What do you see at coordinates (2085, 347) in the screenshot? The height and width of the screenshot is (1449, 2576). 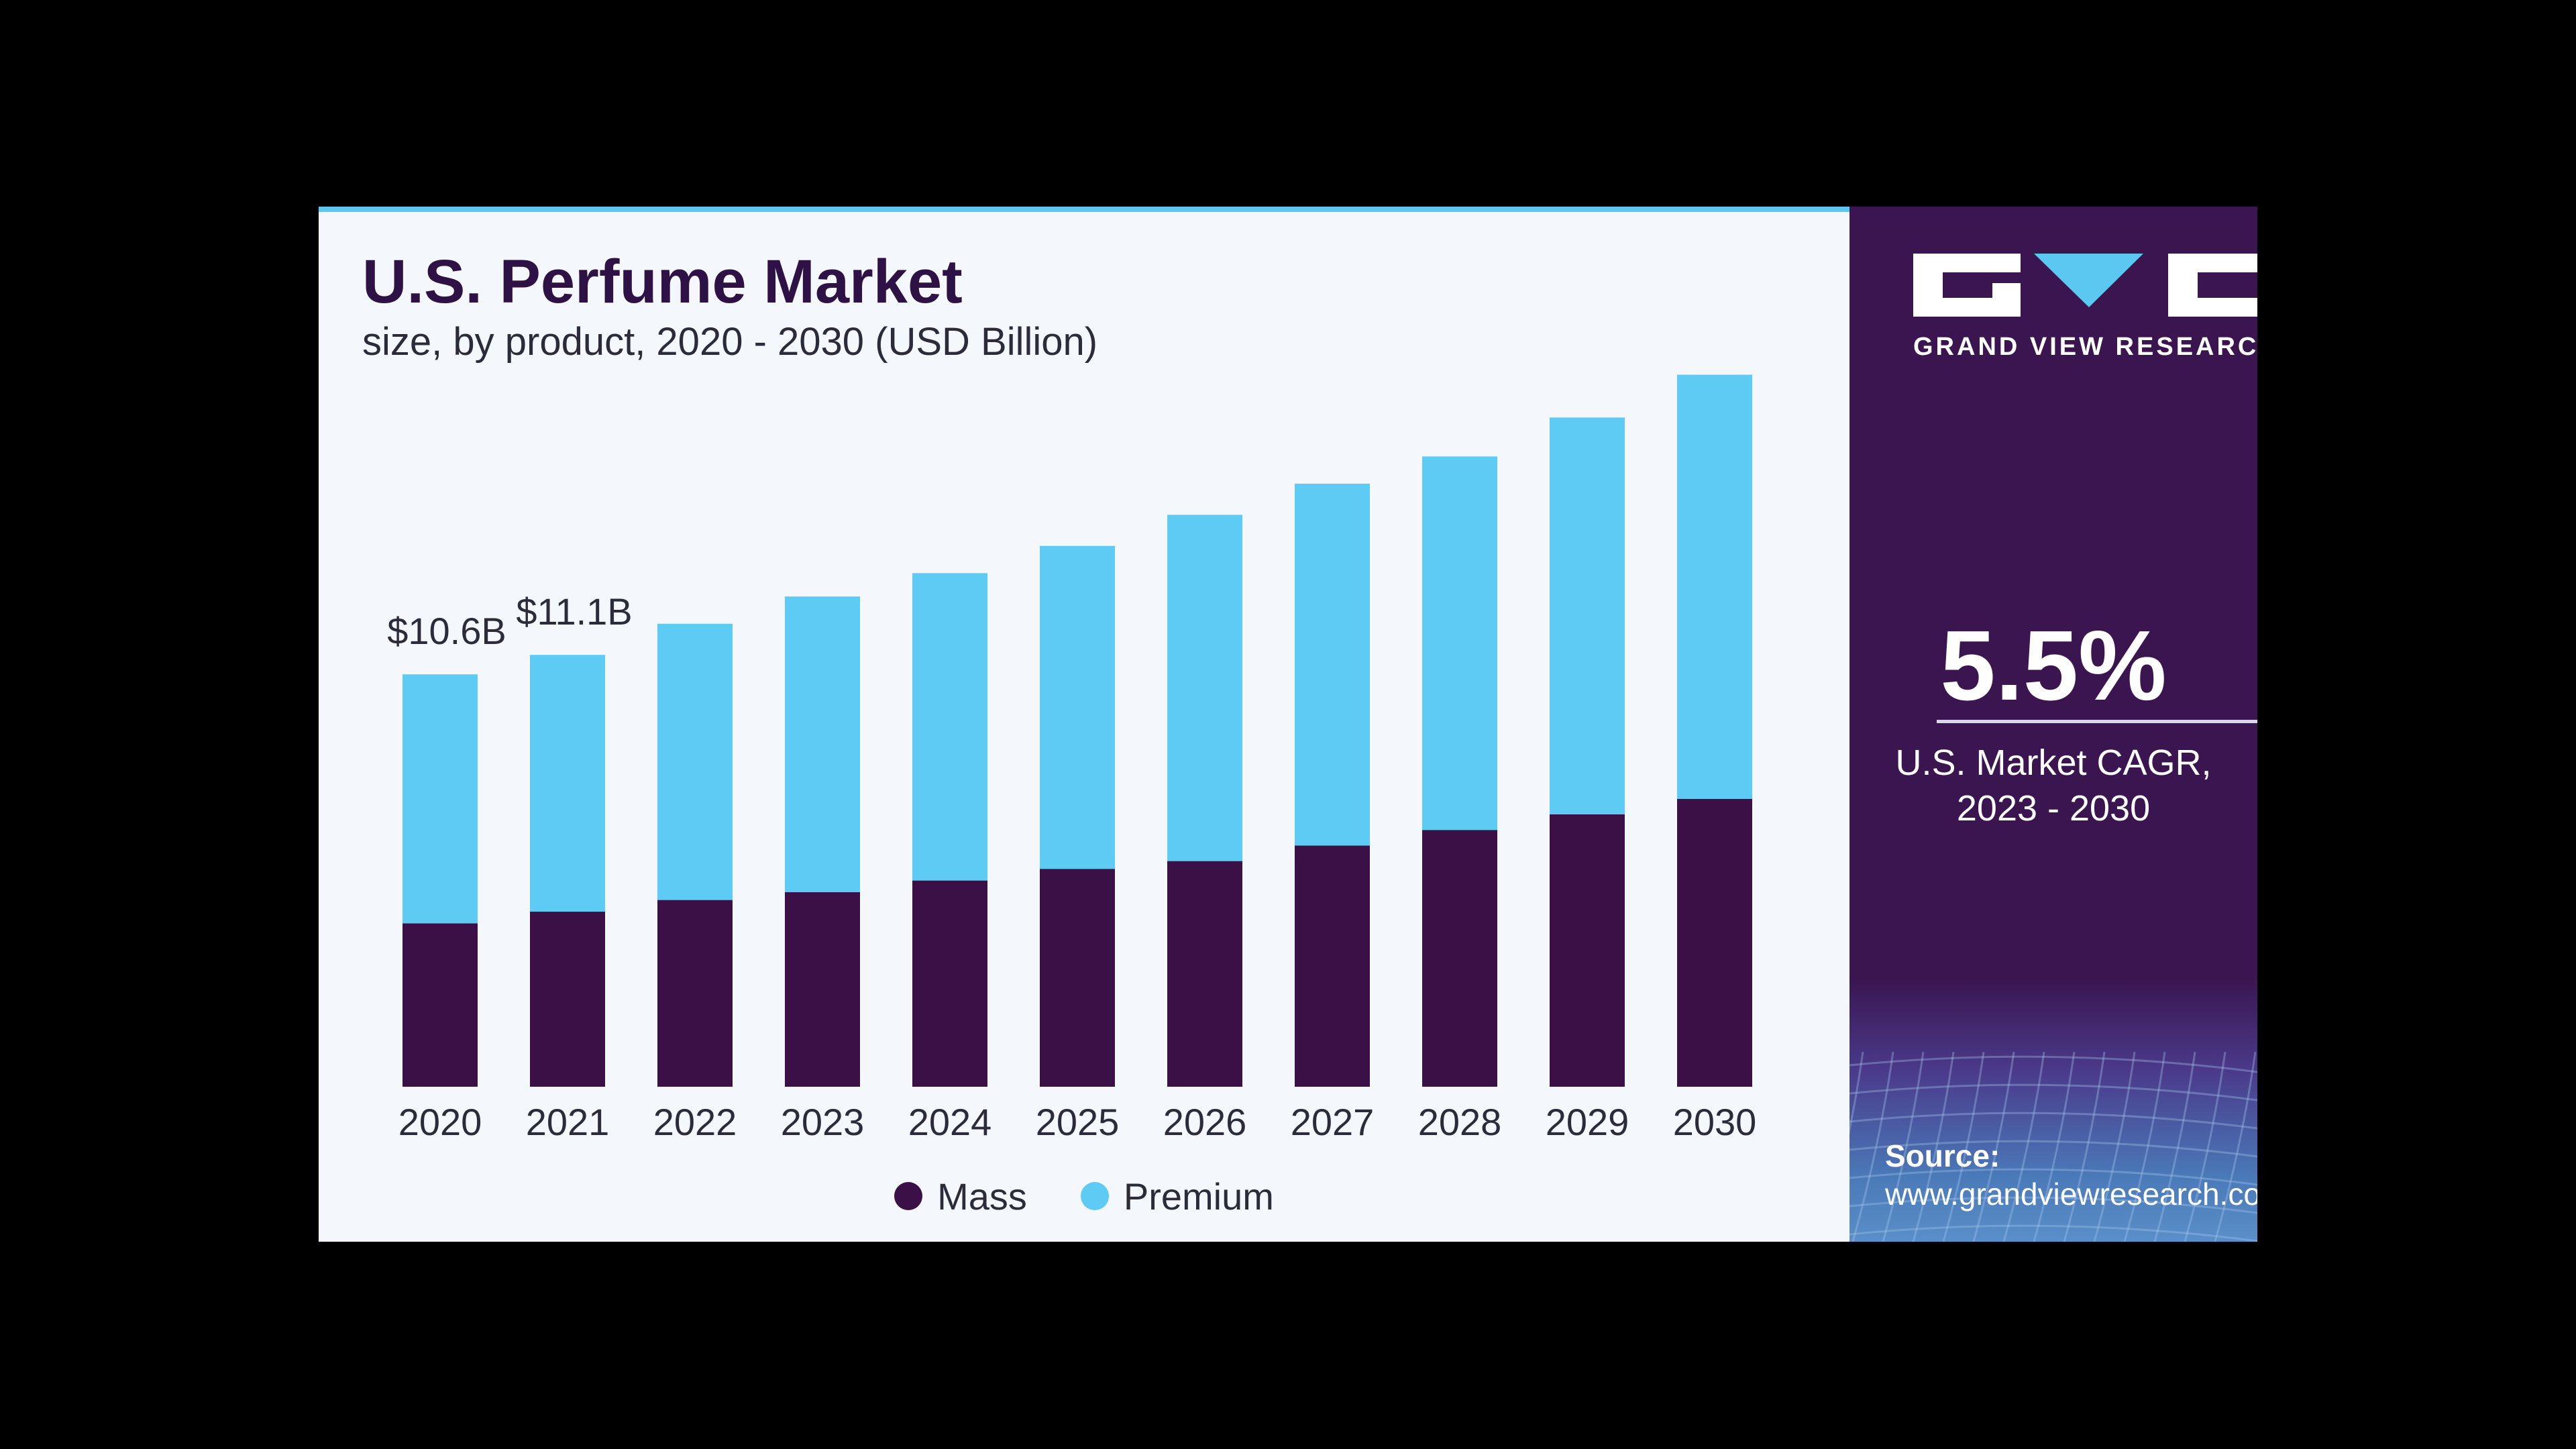 I see `logo-text: GRAND VIEW RESEARCH` at bounding box center [2085, 347].